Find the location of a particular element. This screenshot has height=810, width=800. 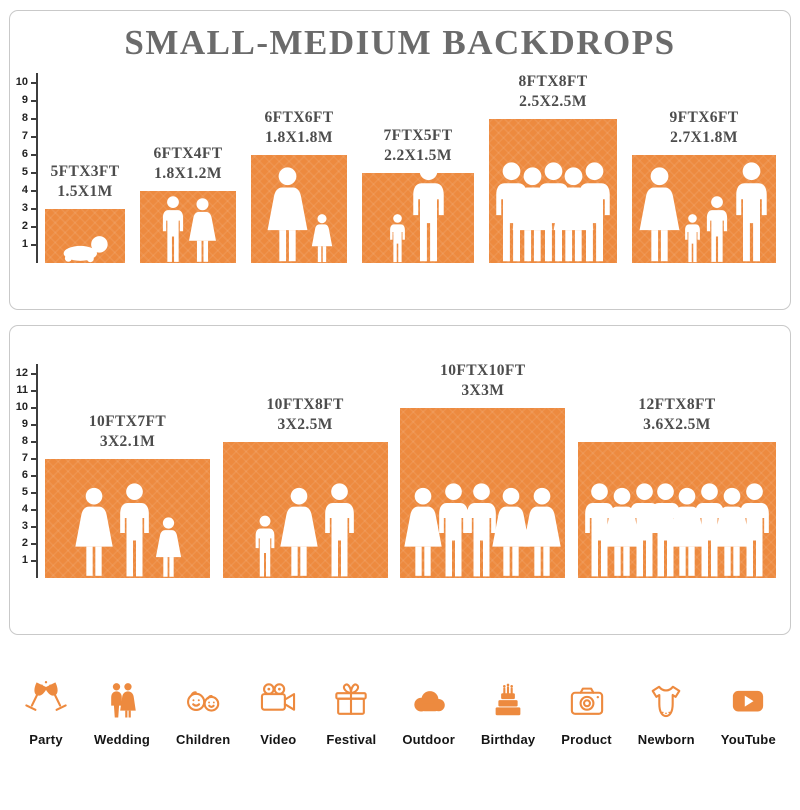

backdrop-size-label: 10FTX10FT 3X3M is located at coordinates (482, 381).